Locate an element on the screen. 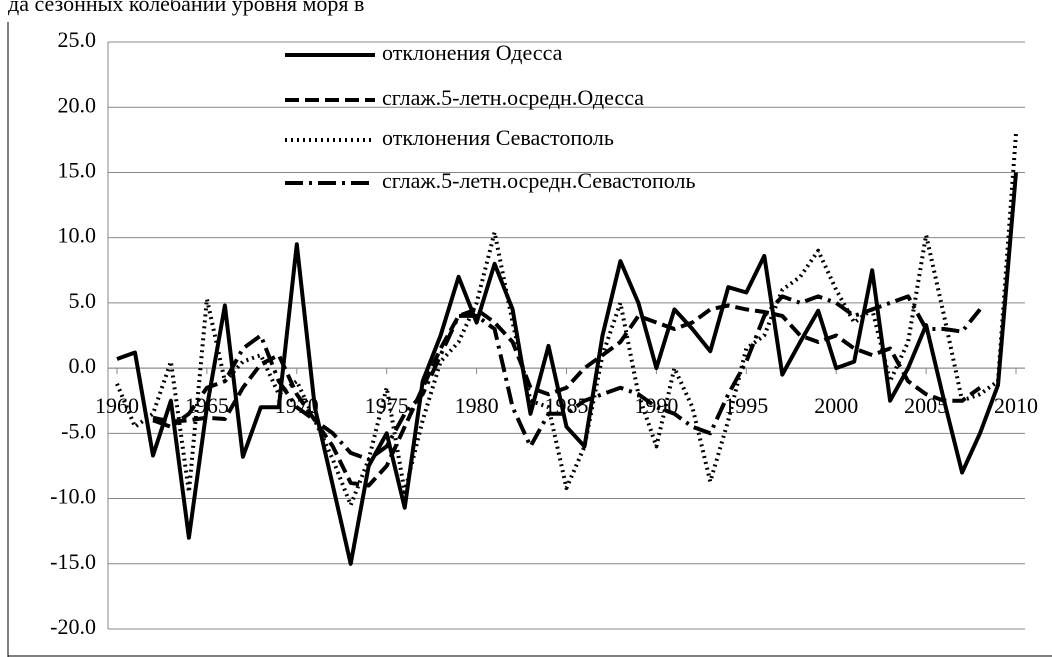 This screenshot has width=1052, height=657. x-tick-label: 2000 is located at coordinates (836, 405).